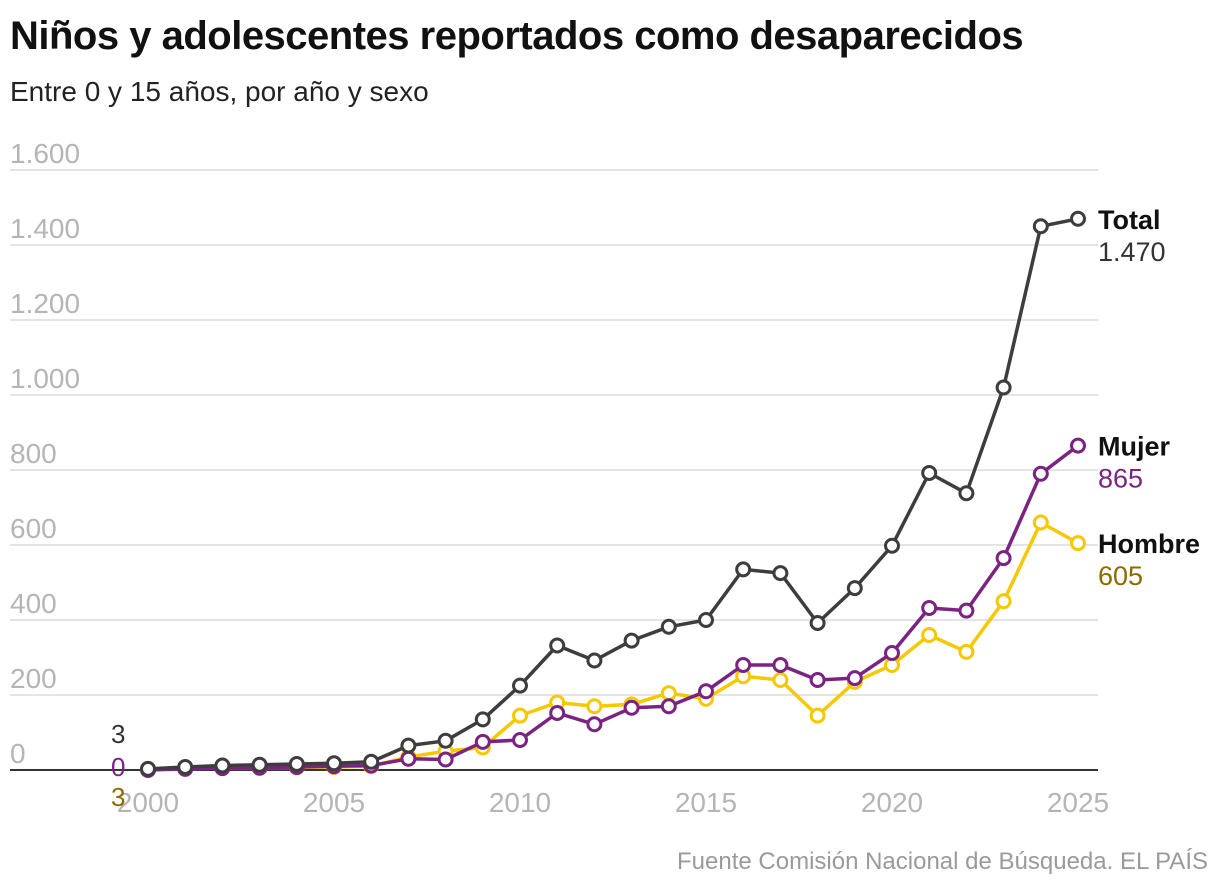 The image size is (1220, 896). I want to click on series-start-value-total: 3, so click(118, 734).